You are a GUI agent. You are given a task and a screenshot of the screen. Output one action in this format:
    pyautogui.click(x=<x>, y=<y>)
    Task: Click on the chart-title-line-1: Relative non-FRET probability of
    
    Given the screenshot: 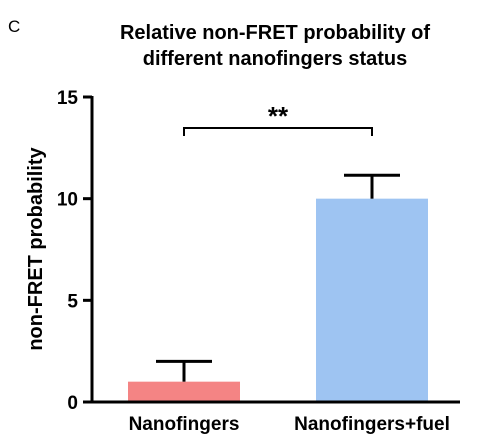 What is the action you would take?
    pyautogui.click(x=275, y=33)
    